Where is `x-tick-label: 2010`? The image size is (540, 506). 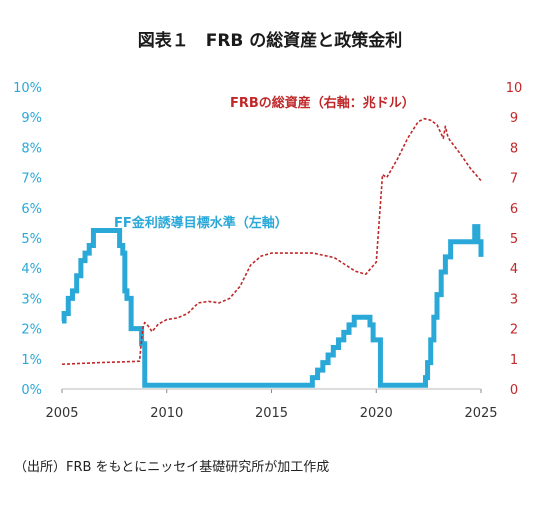 x-tick-label: 2010 is located at coordinates (166, 413).